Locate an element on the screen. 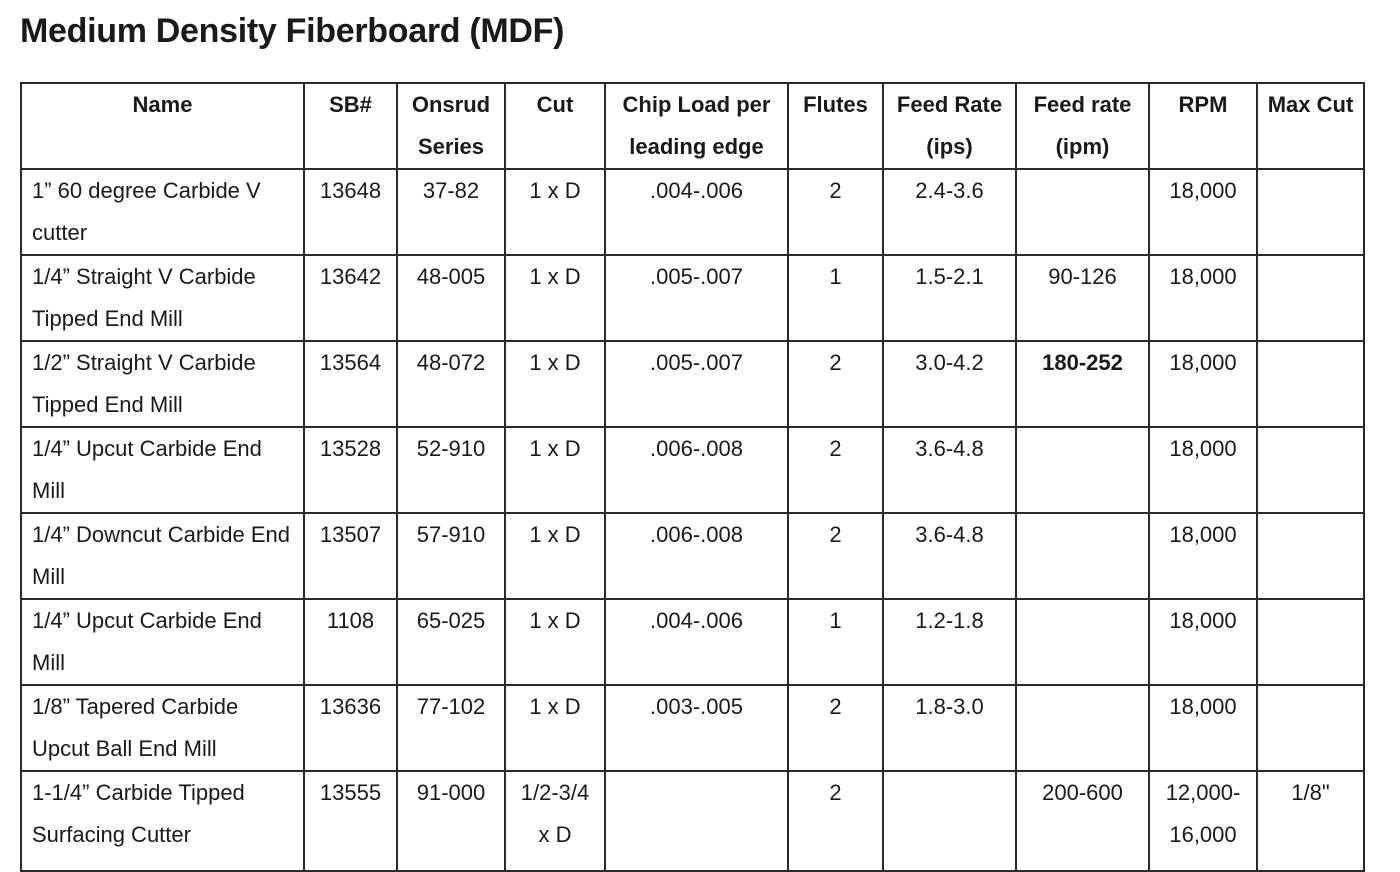 The width and height of the screenshot is (1400, 872). col-header-sb: SB# is located at coordinates (350, 126).